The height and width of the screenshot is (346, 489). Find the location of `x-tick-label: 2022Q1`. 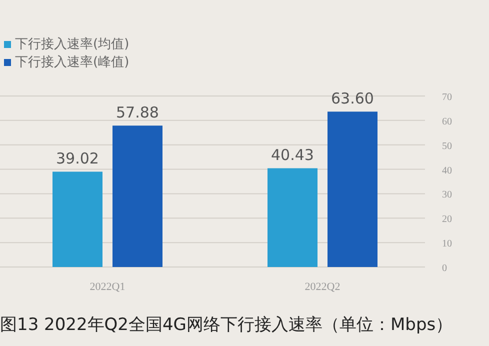

x-tick-label: 2022Q1 is located at coordinates (108, 287).